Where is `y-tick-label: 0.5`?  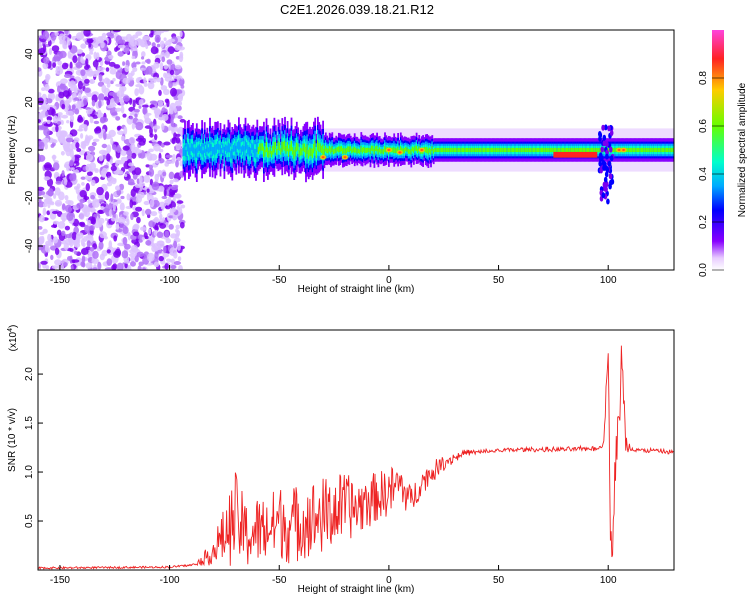 y-tick-label: 0.5 is located at coordinates (29, 521).